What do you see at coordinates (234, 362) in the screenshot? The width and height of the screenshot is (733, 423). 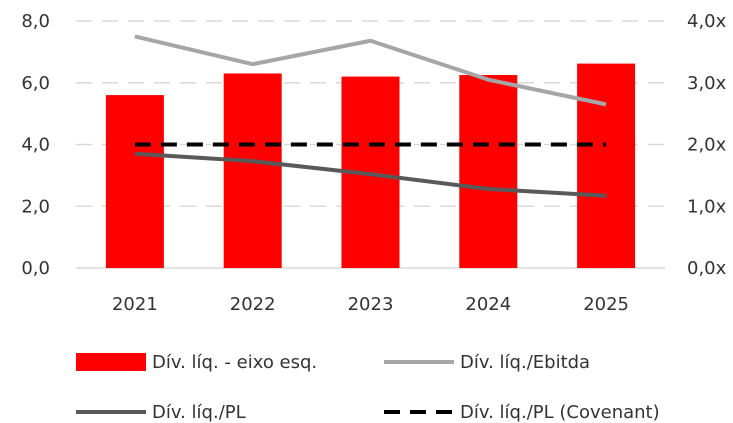 I see `legend-label: Dív. líq. - eixo esq.` at bounding box center [234, 362].